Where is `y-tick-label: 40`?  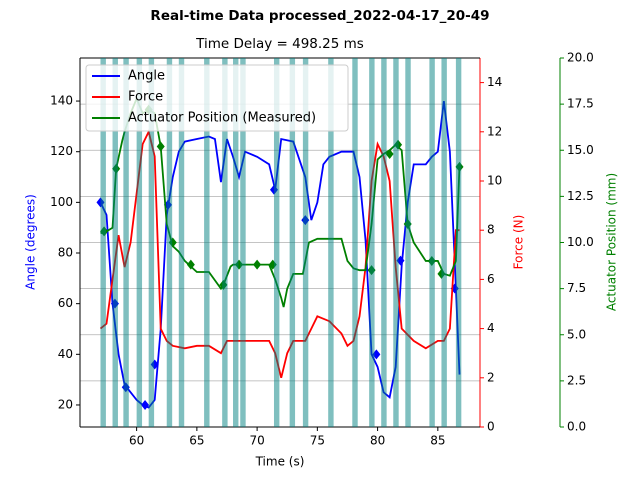 y-tick-label: 40 is located at coordinates (65, 354).